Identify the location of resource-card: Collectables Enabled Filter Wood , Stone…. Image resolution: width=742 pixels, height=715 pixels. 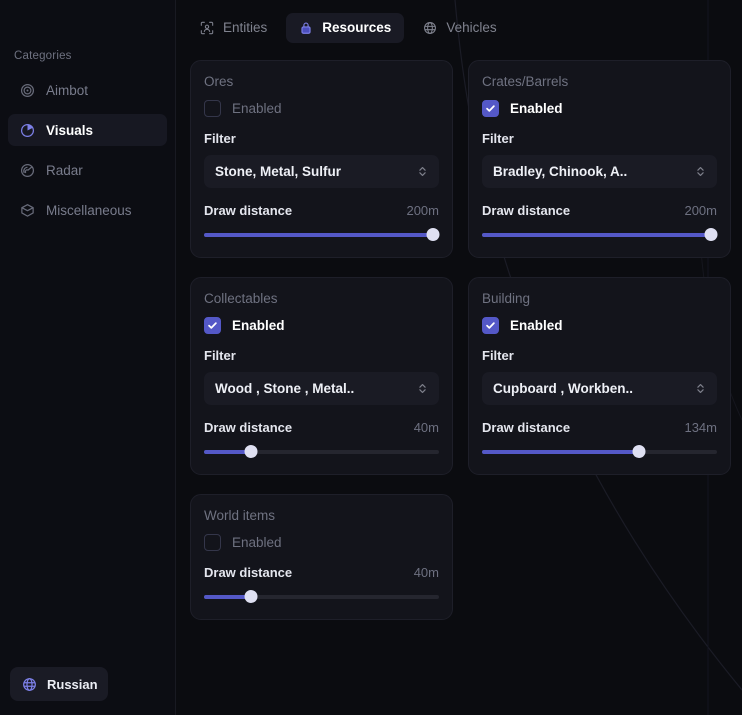
(321, 376).